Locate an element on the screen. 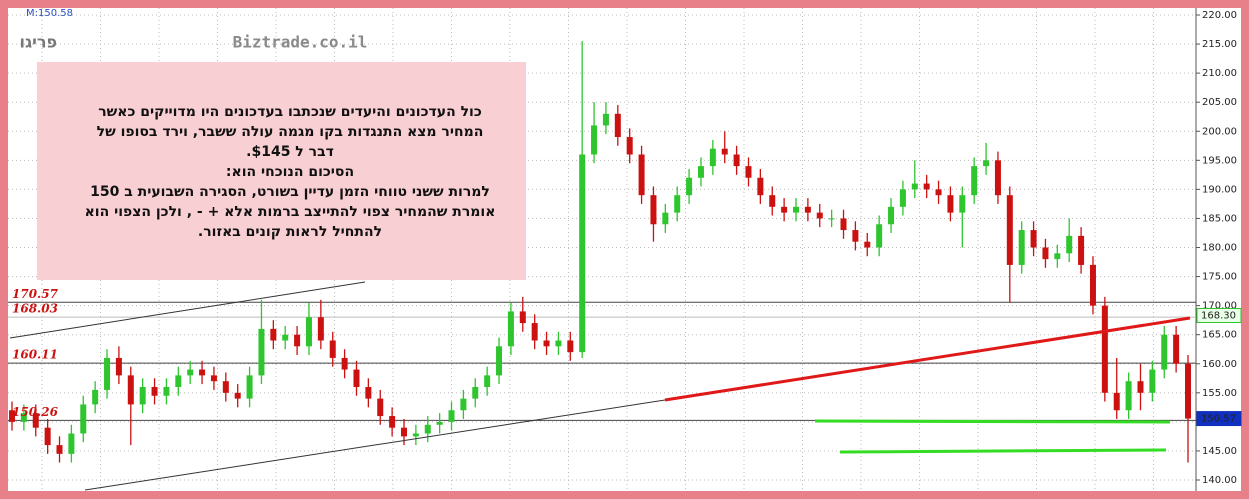 Image resolution: width=1249 pixels, height=499 pixels. chart-title: פריגו is located at coordinates (38, 42).